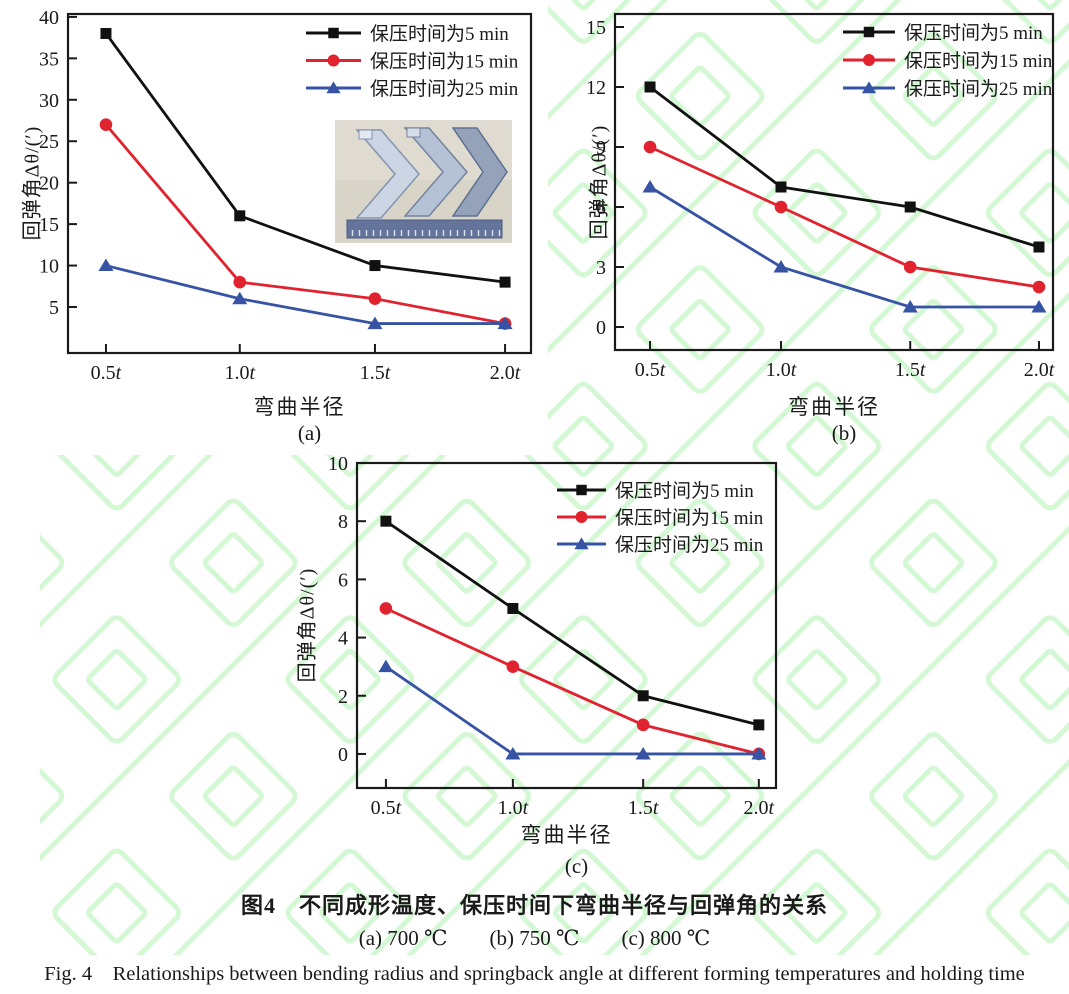 The height and width of the screenshot is (994, 1069). What do you see at coordinates (32, 183) in the screenshot?
I see `chart-a-y-axis-label: 回弹角Δθ/(′)` at bounding box center [32, 183].